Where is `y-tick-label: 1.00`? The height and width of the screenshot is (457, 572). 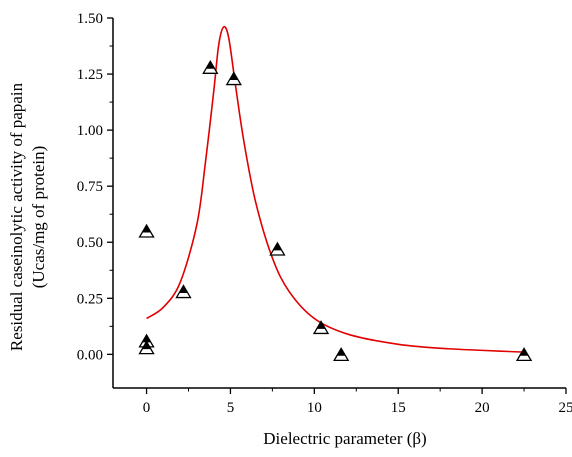
y-tick-label: 1.00 is located at coordinates (90, 131).